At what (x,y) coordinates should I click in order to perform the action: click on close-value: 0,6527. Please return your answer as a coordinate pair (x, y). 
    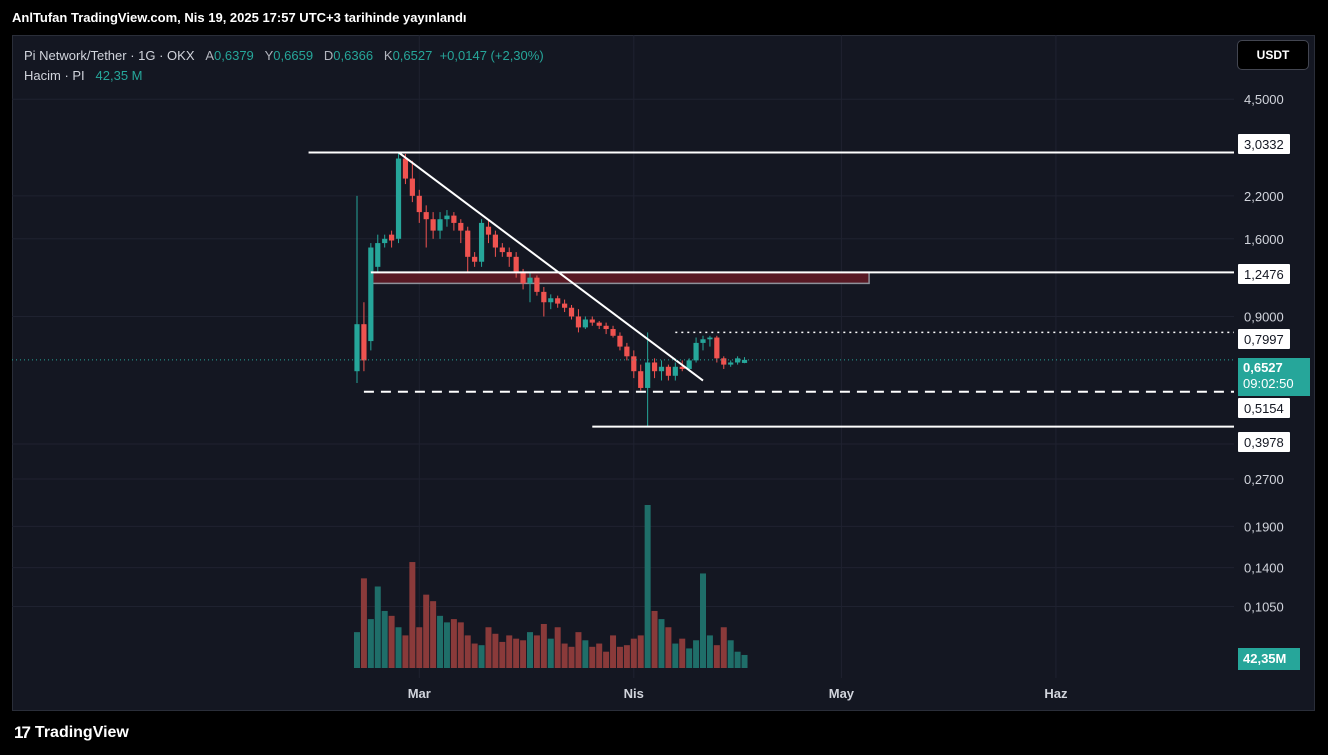
    Looking at the image, I should click on (412, 55).